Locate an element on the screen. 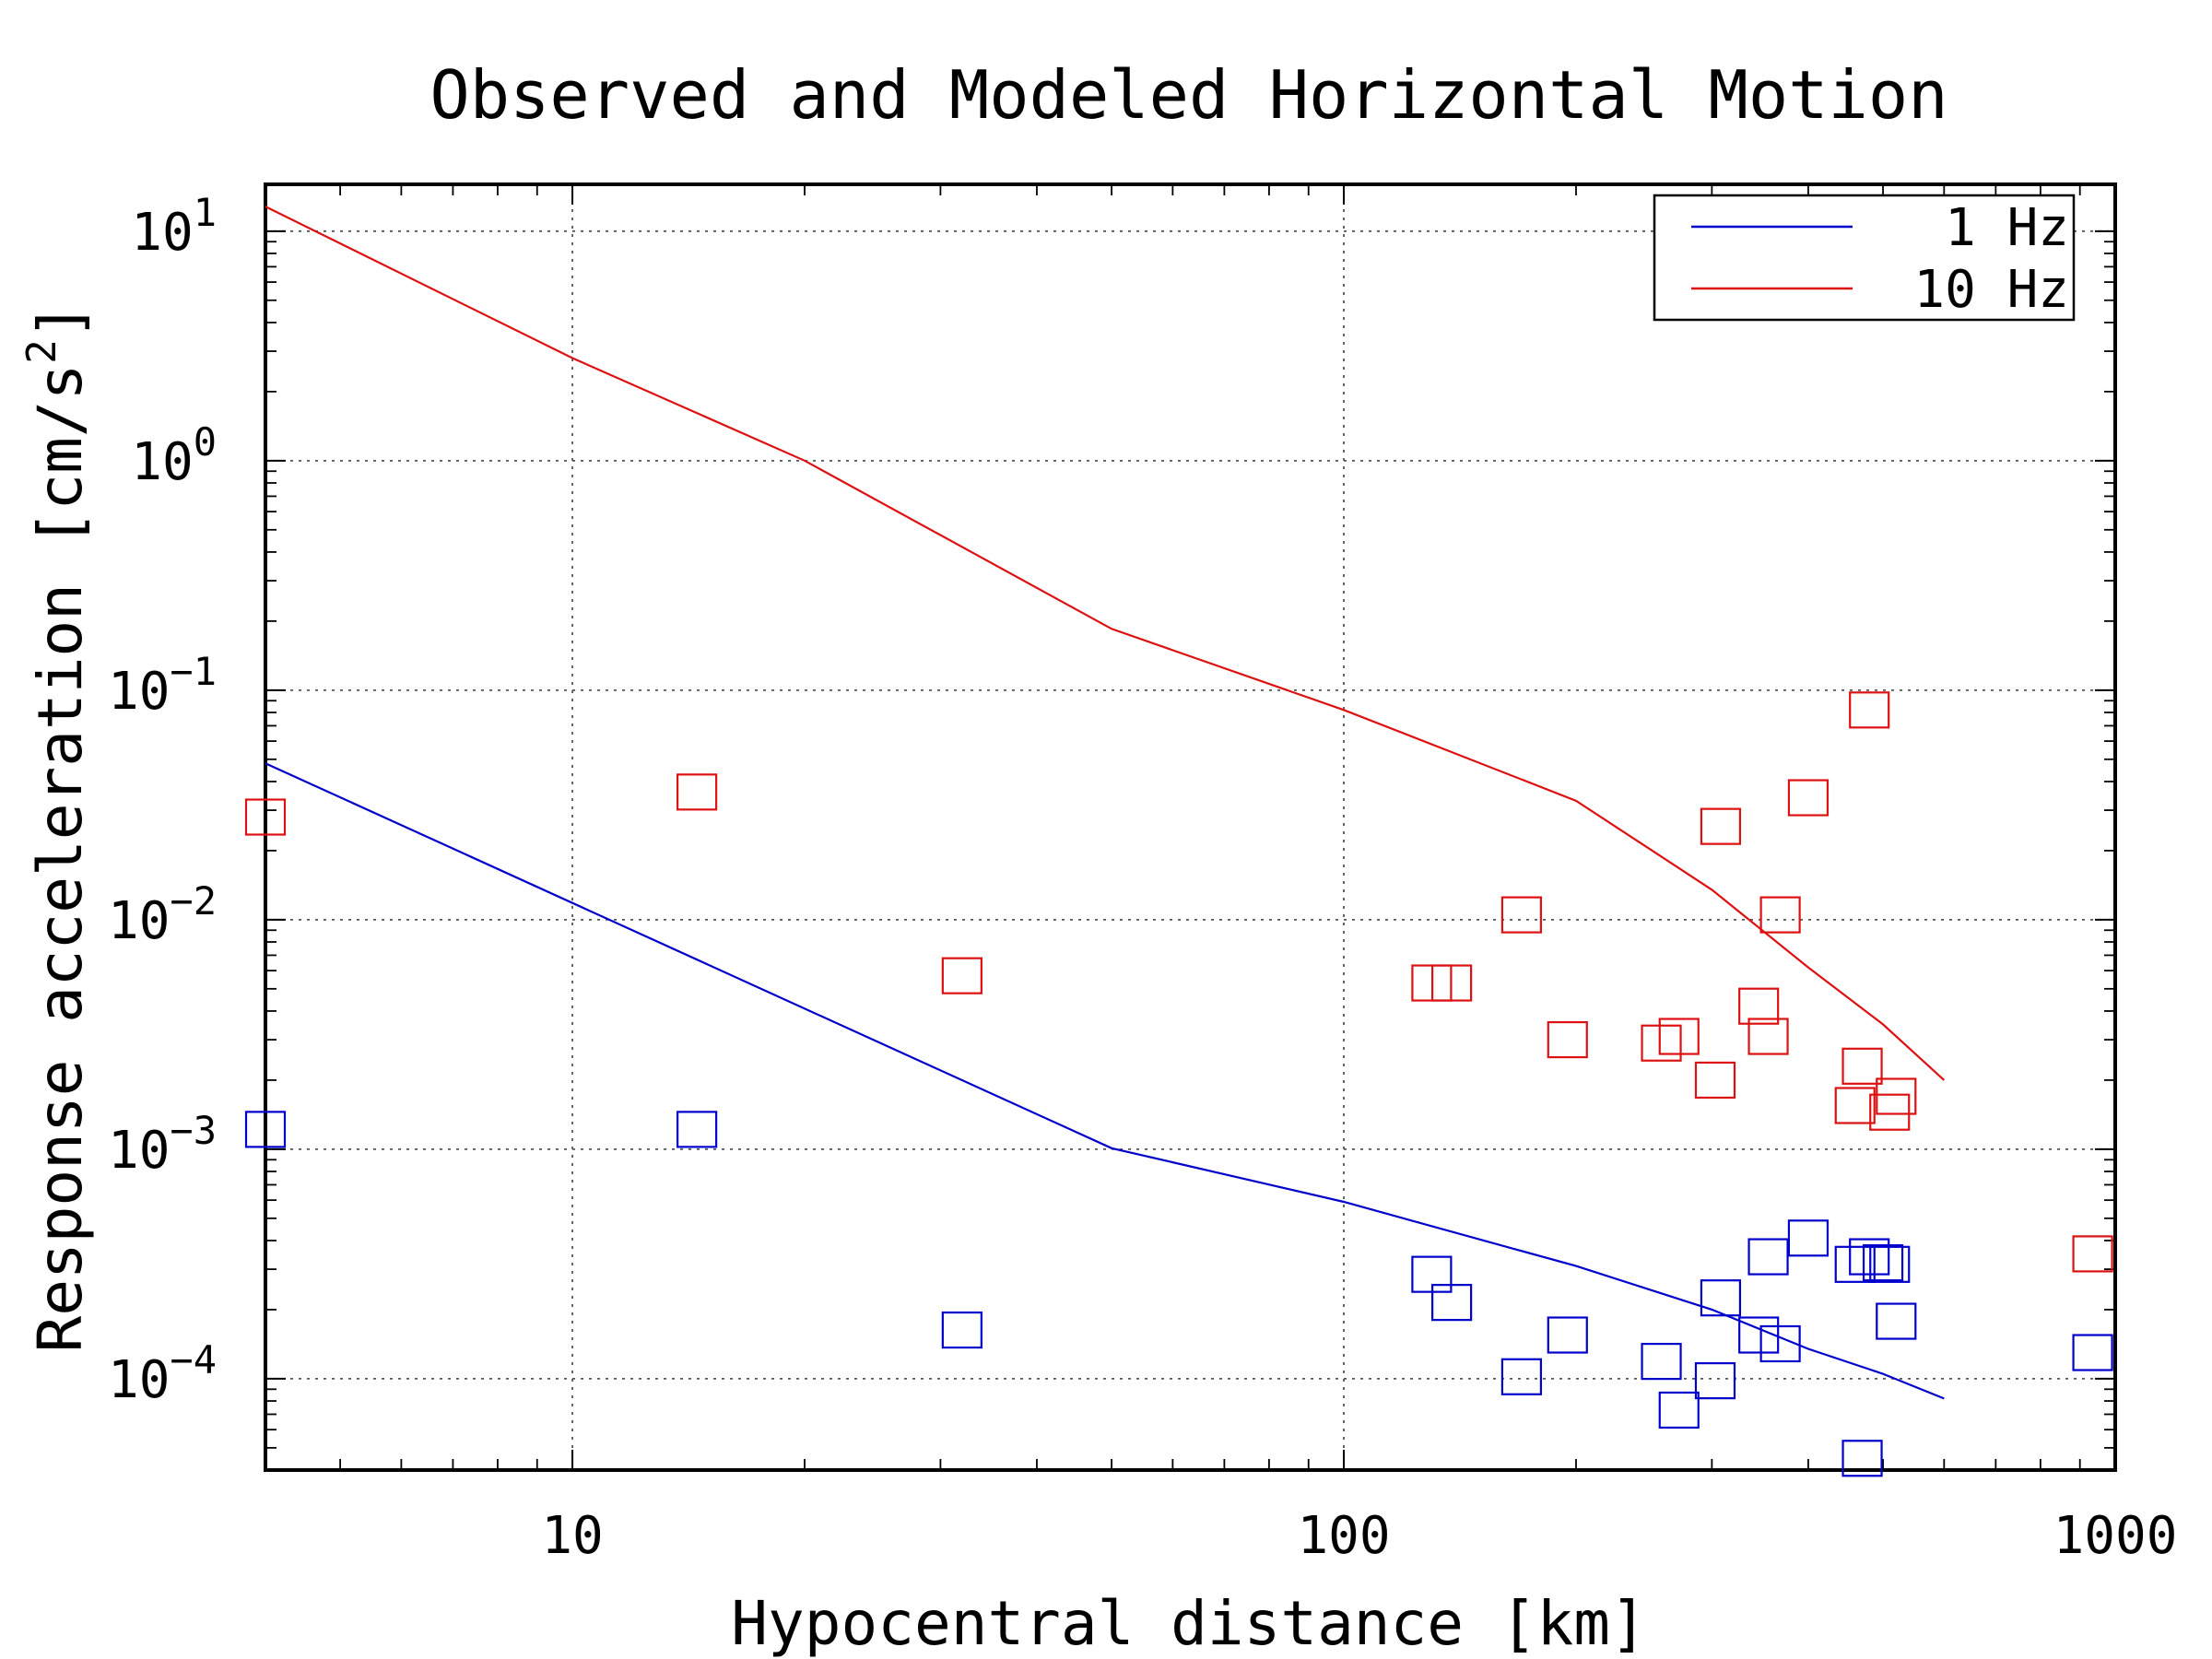 Image resolution: width=2212 pixels, height=1659 pixels. x-tick-label: 1000 is located at coordinates (2115, 1536).